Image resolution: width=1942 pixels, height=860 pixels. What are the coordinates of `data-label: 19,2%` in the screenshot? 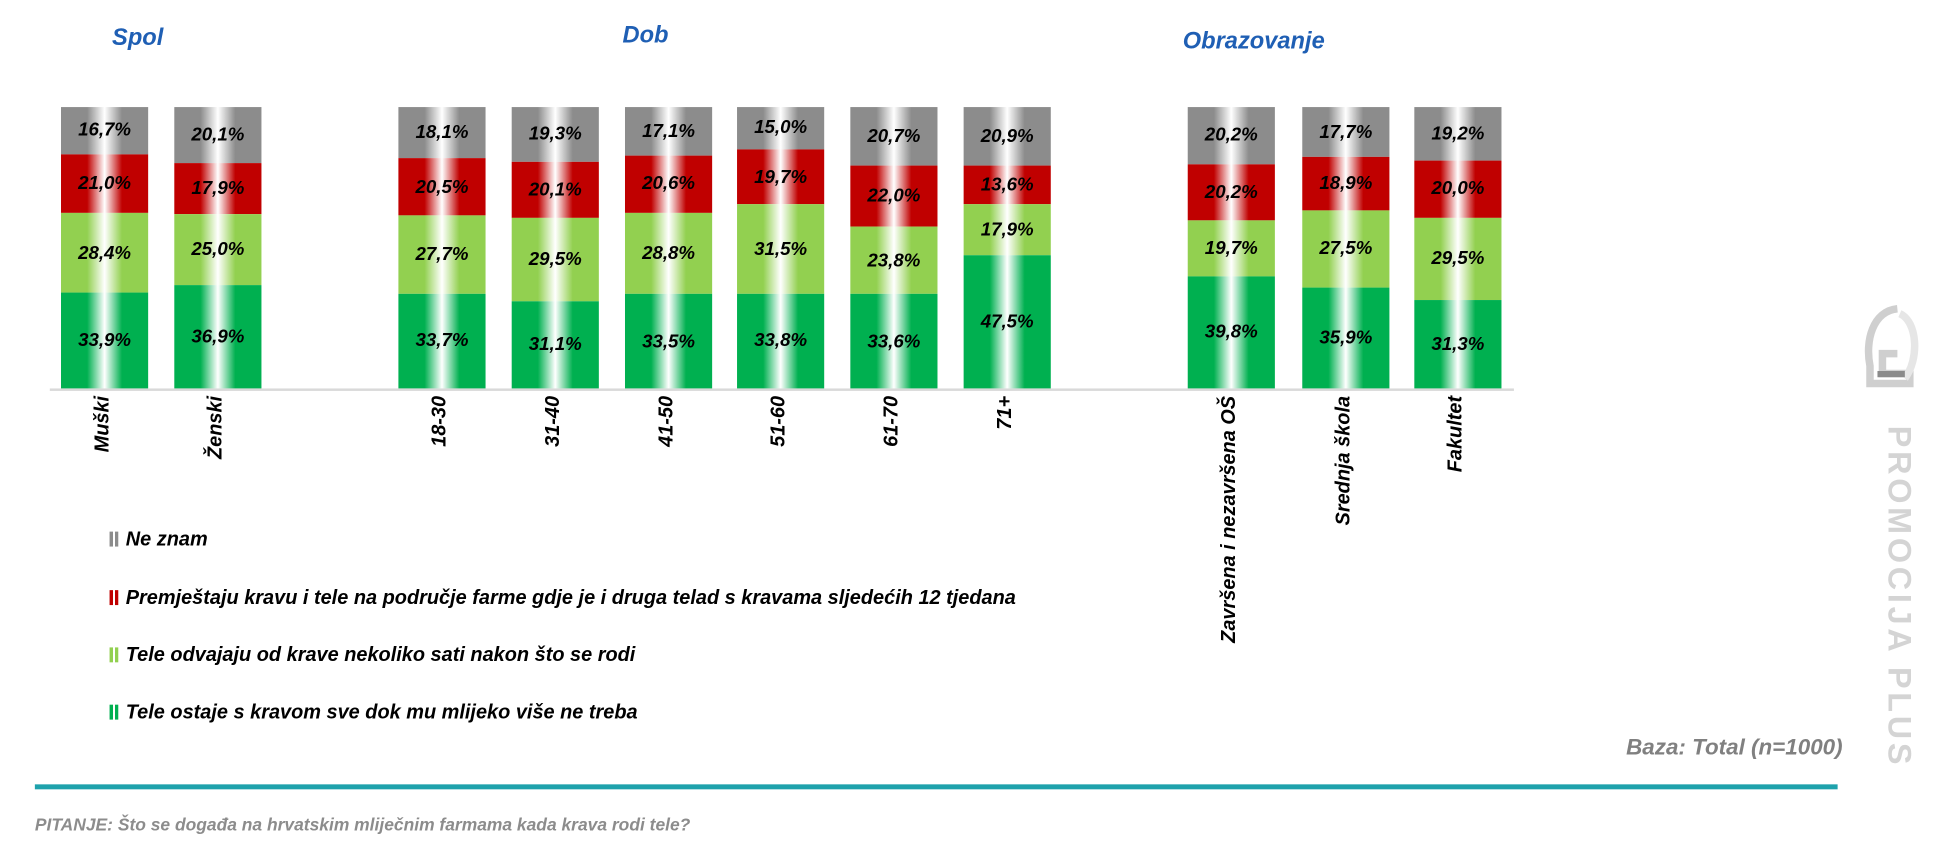 It's located at (1458, 134).